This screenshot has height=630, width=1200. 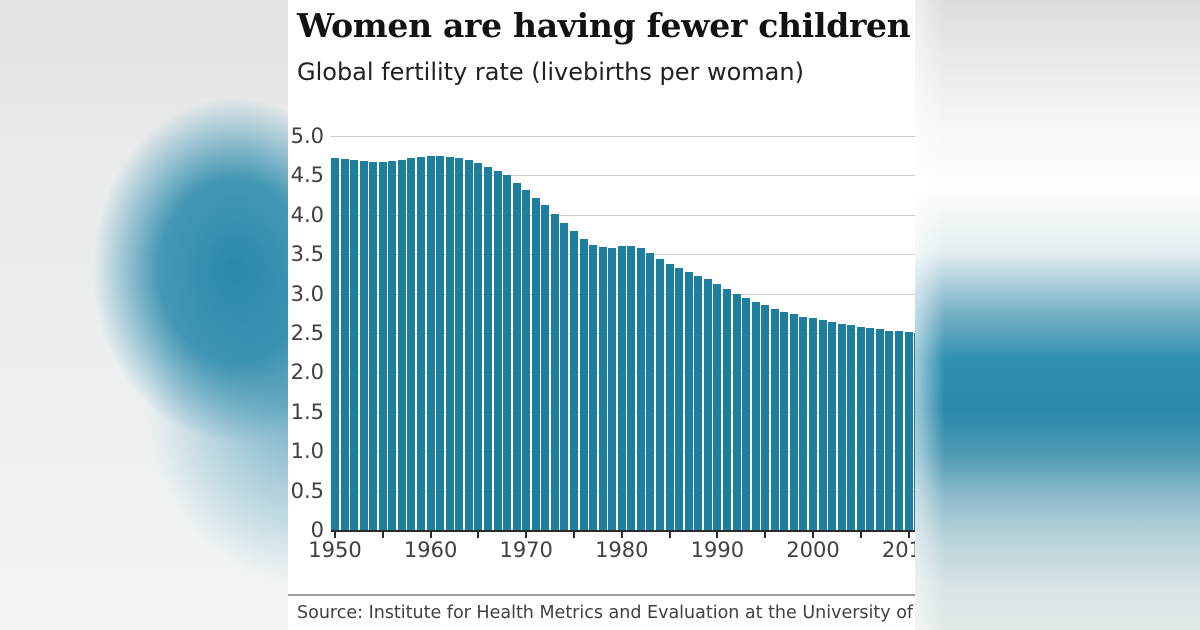 What do you see at coordinates (623, 176) in the screenshot?
I see `gridline-4.5` at bounding box center [623, 176].